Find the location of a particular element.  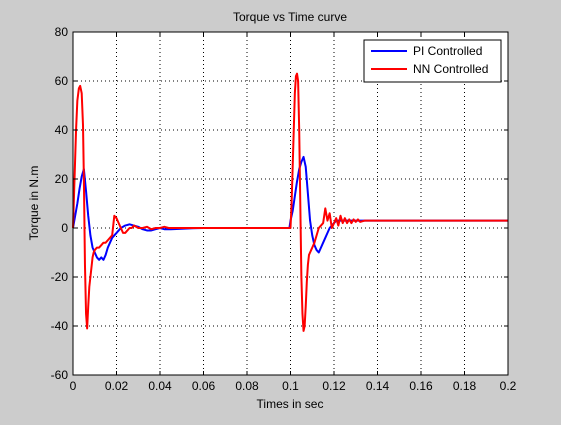

chart-title: Torque vs Time curve is located at coordinates (290, 17).